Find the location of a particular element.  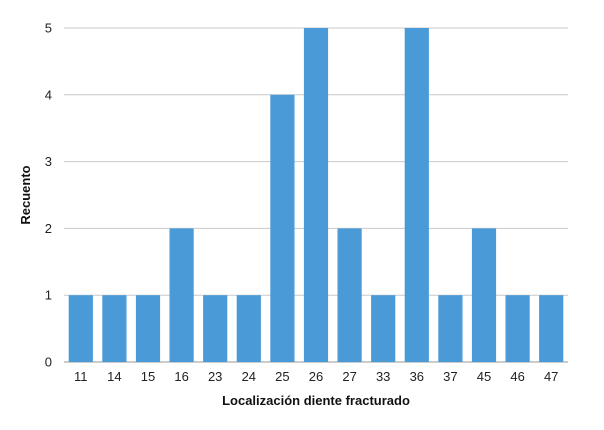

x-tick-label: 45 is located at coordinates (484, 376).